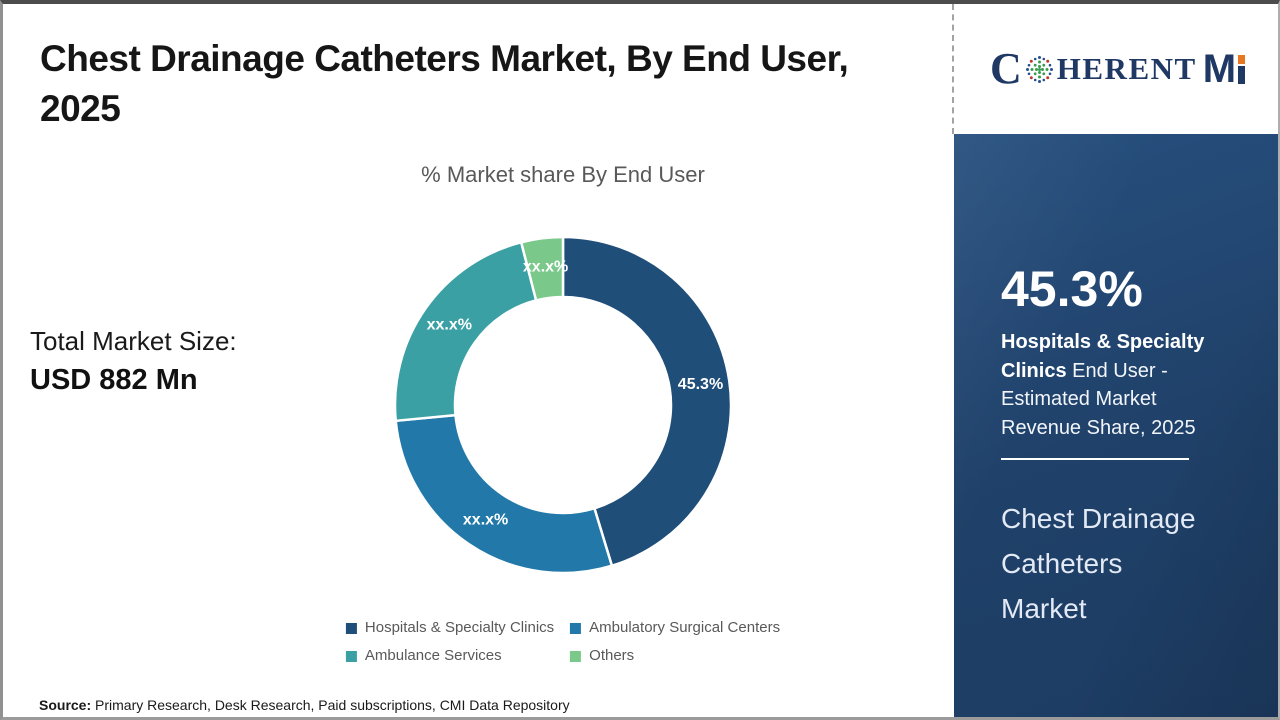 Image resolution: width=1280 pixels, height=720 pixels. I want to click on total-market-size: Total Market Size: USD 882 Mn, so click(133, 361).